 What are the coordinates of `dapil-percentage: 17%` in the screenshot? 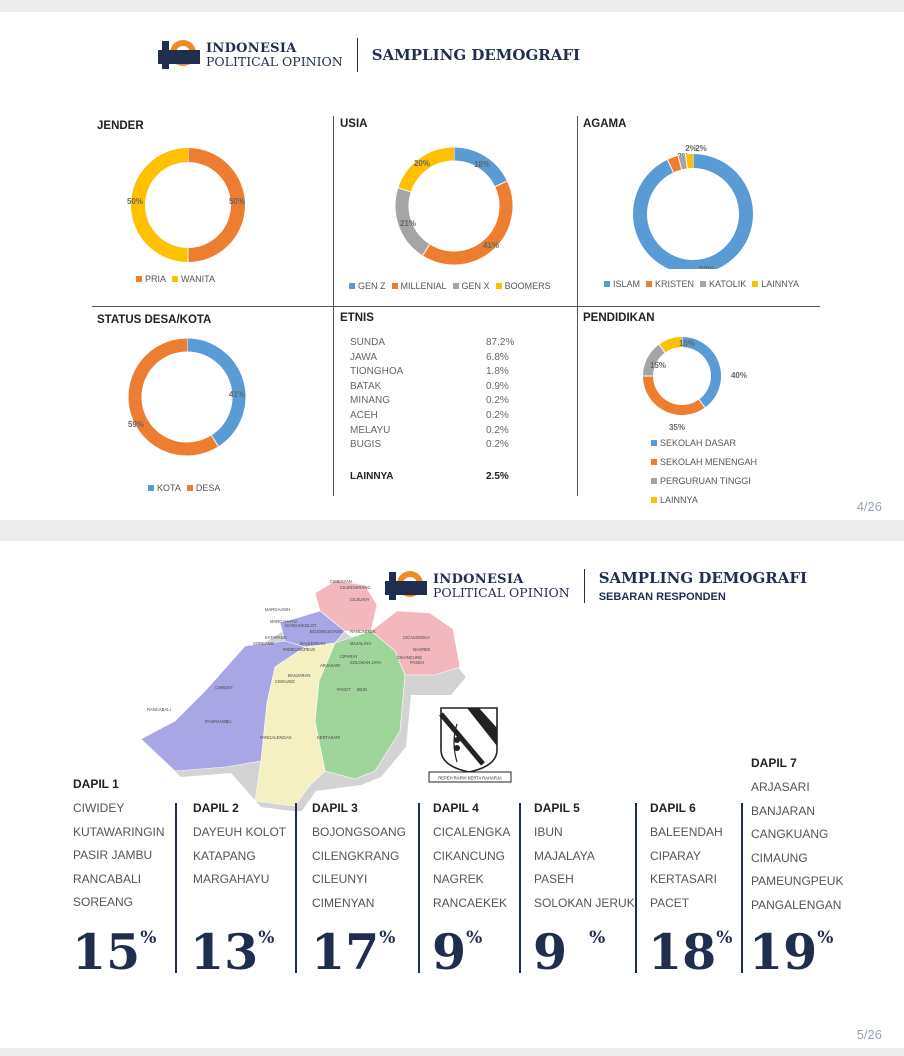 It's located at (353, 952).